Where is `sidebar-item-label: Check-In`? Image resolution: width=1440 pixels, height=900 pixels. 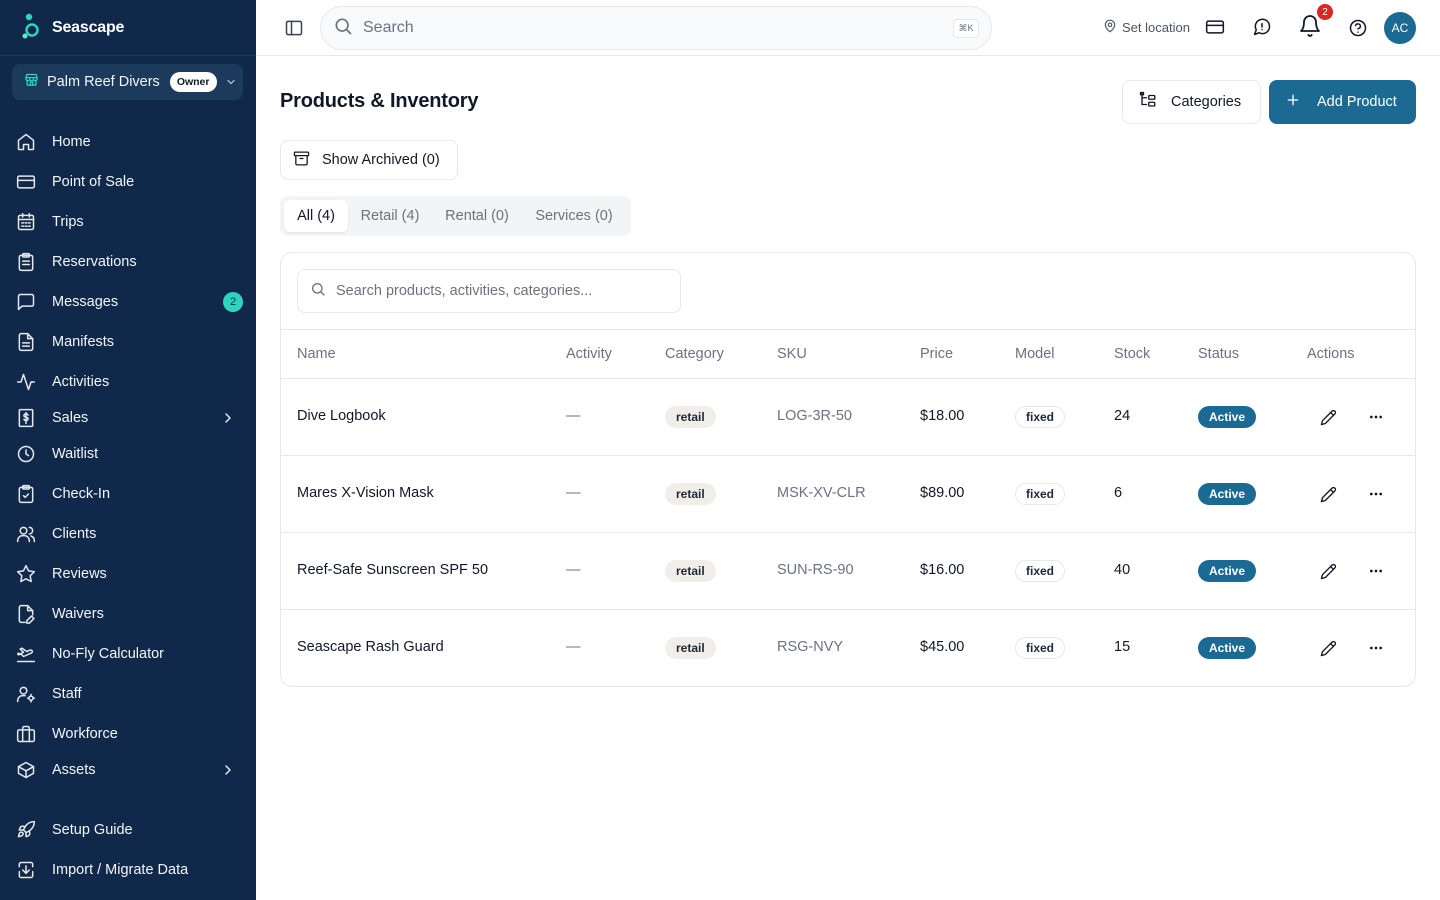
sidebar-item-label: Check-In is located at coordinates (81, 494).